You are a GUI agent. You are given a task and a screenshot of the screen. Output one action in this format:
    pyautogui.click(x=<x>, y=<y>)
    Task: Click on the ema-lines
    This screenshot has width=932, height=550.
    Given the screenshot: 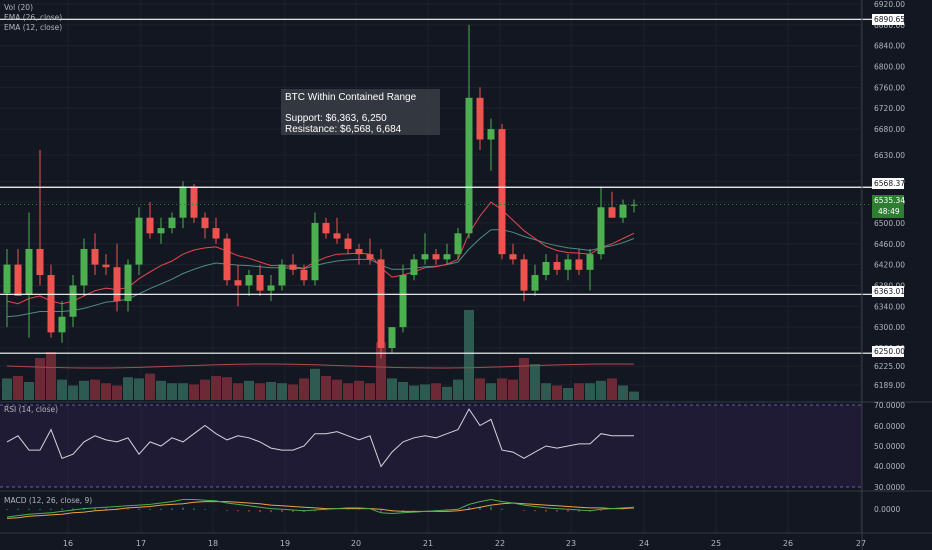 What is the action you would take?
    pyautogui.click(x=320, y=259)
    